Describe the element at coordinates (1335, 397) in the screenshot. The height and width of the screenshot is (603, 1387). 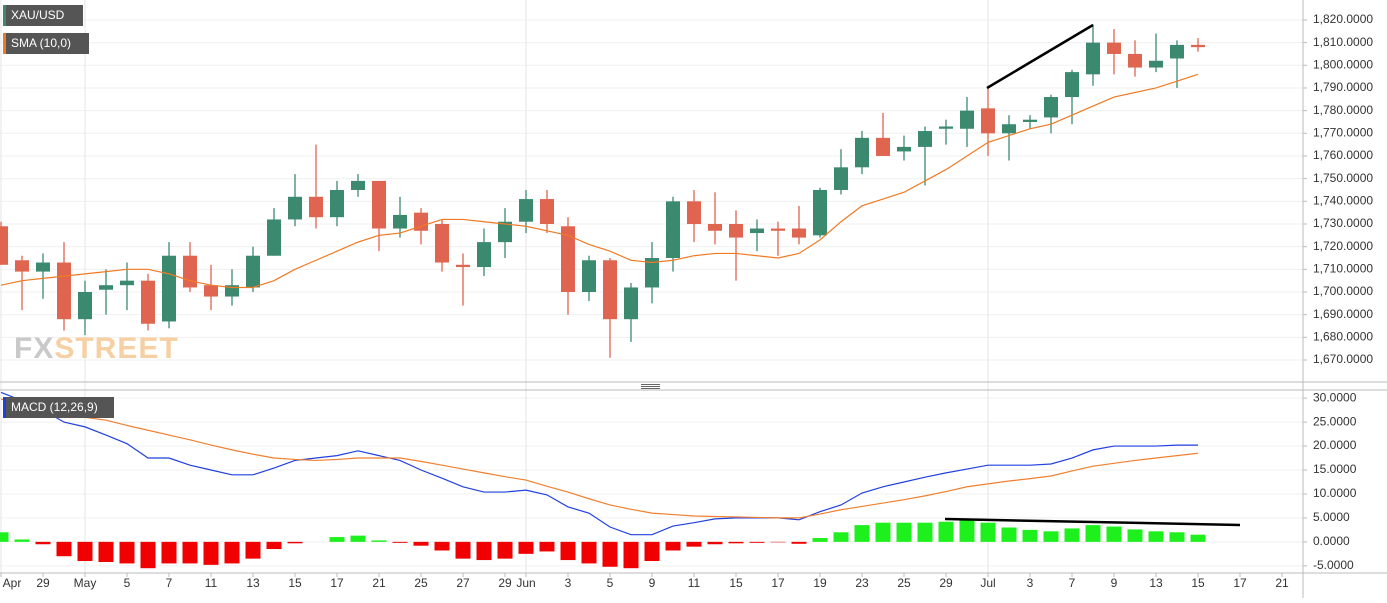
I see `y-tick-label: 30.0000` at that location.